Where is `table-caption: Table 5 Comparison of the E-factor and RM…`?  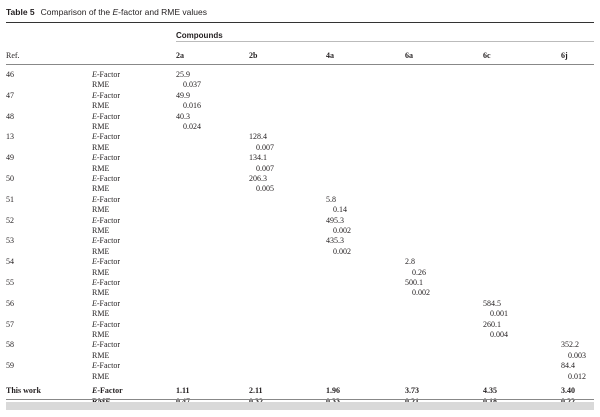 table-caption: Table 5 Comparison of the E-factor and RM… is located at coordinates (106, 12).